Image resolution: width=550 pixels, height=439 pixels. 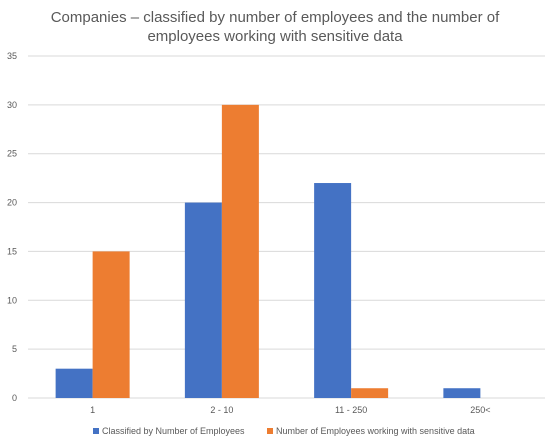 What do you see at coordinates (14, 398) in the screenshot?
I see `y-tick-label: 0` at bounding box center [14, 398].